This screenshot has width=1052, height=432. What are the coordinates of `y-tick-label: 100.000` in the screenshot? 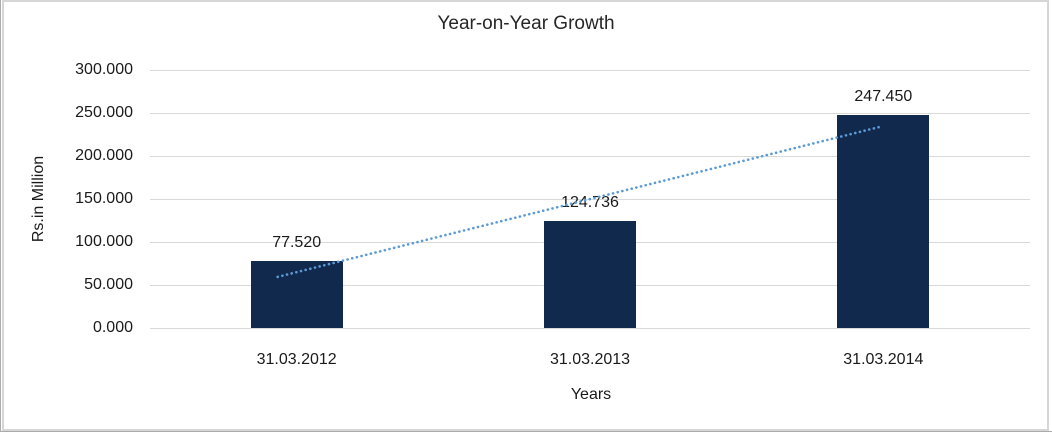 It's located at (104, 241).